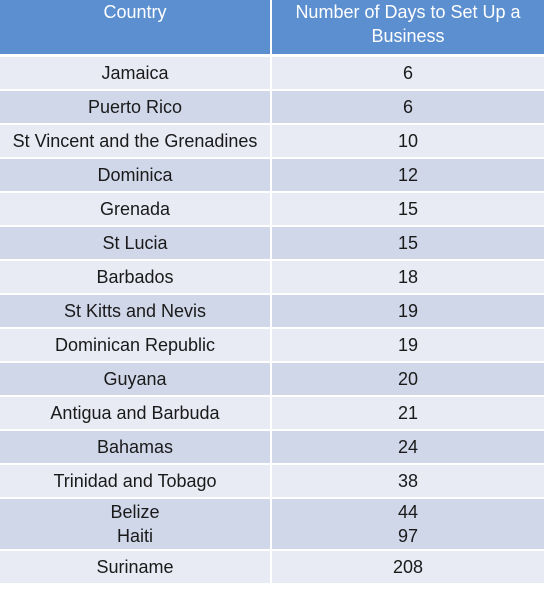 This screenshot has height=592, width=544. Describe the element at coordinates (136, 243) in the screenshot. I see `country-cell: St Lucia` at that location.